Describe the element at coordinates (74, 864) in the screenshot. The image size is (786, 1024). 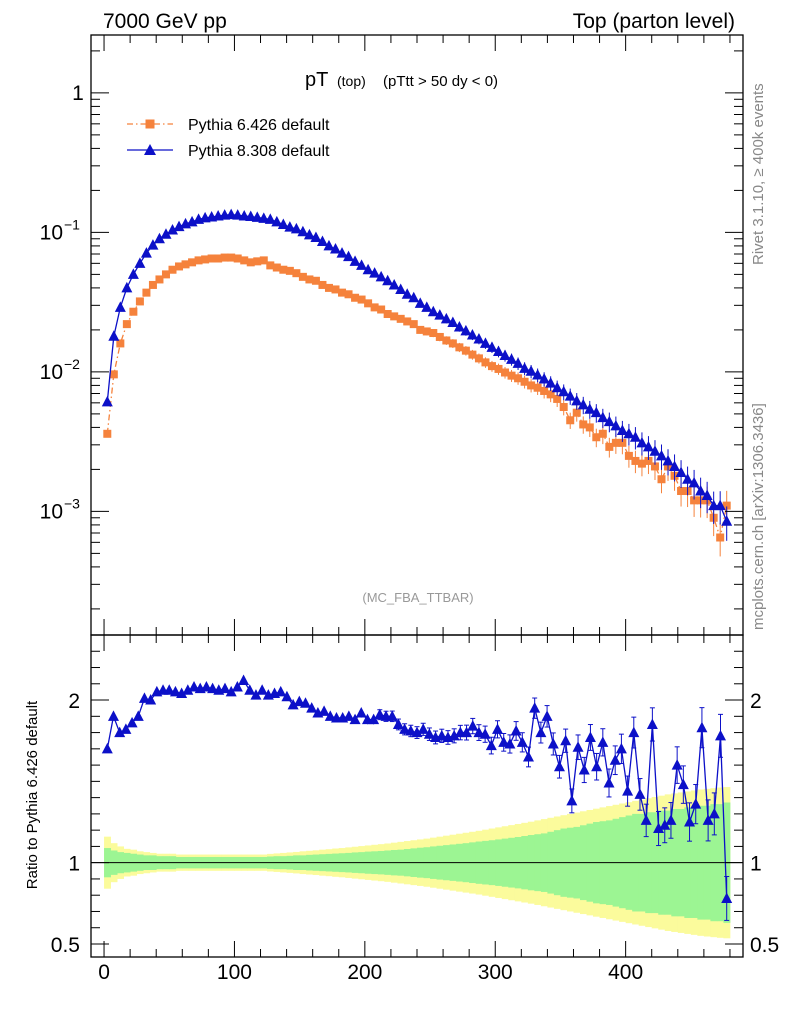
I see `ratio-y-tick-label: 1` at that location.